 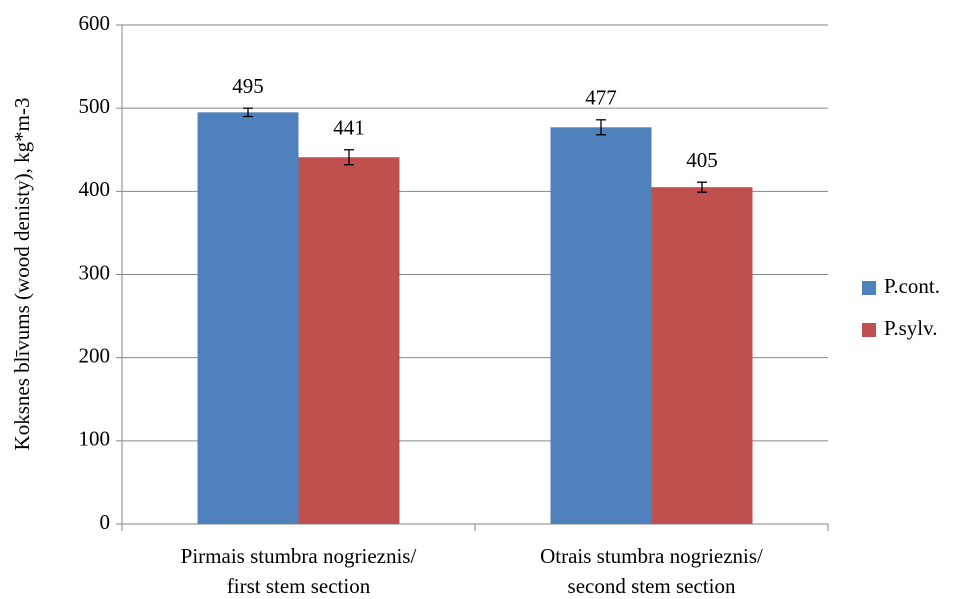 I want to click on y-tick-label: 100, so click(x=95, y=439).